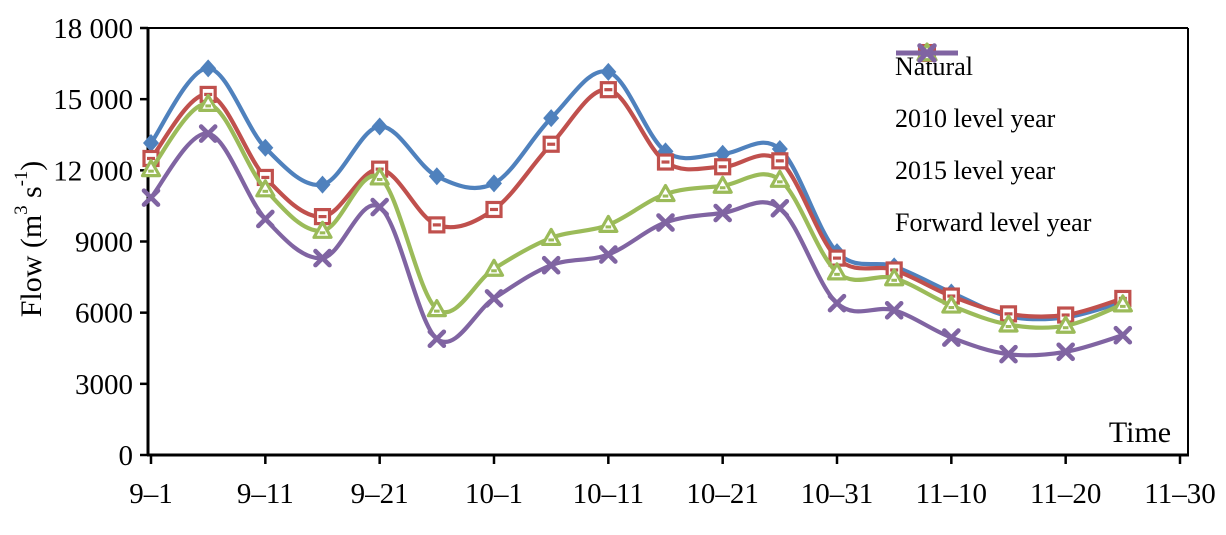 Image resolution: width=1226 pixels, height=535 pixels. I want to click on x-tick-label: 11–20, so click(1065, 494).